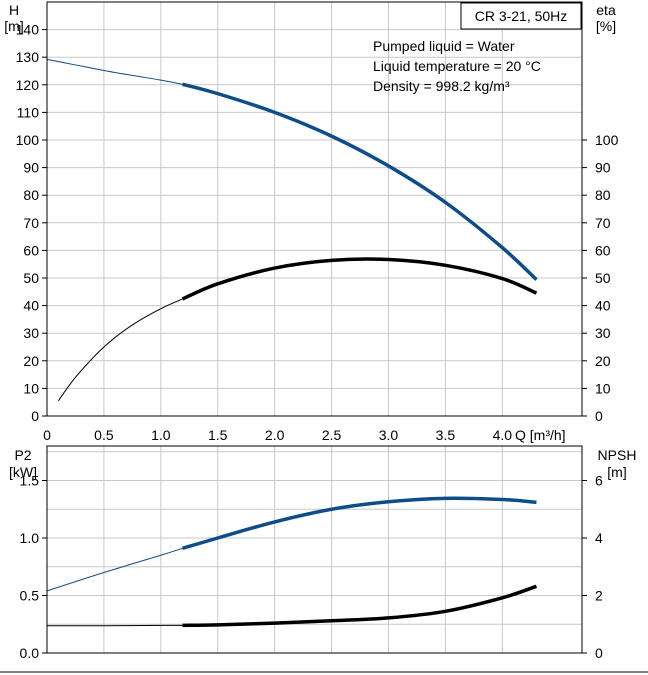 The height and width of the screenshot is (675, 648). Describe the element at coordinates (606, 26) in the screenshot. I see `y-right-unit-eta: [%]` at that location.